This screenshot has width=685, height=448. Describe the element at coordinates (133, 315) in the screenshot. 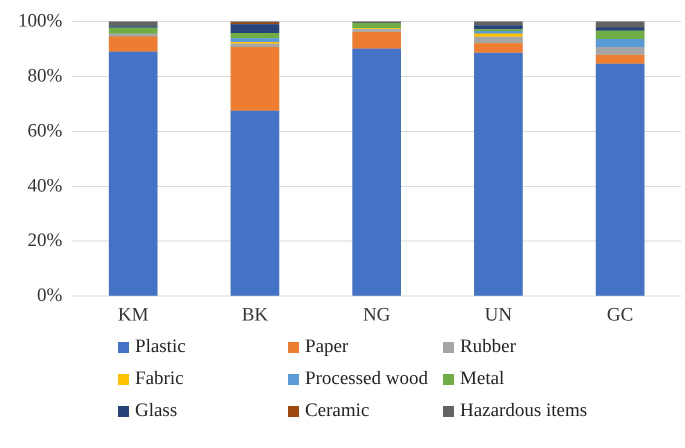

I see `x-tick-label: KM` at that location.